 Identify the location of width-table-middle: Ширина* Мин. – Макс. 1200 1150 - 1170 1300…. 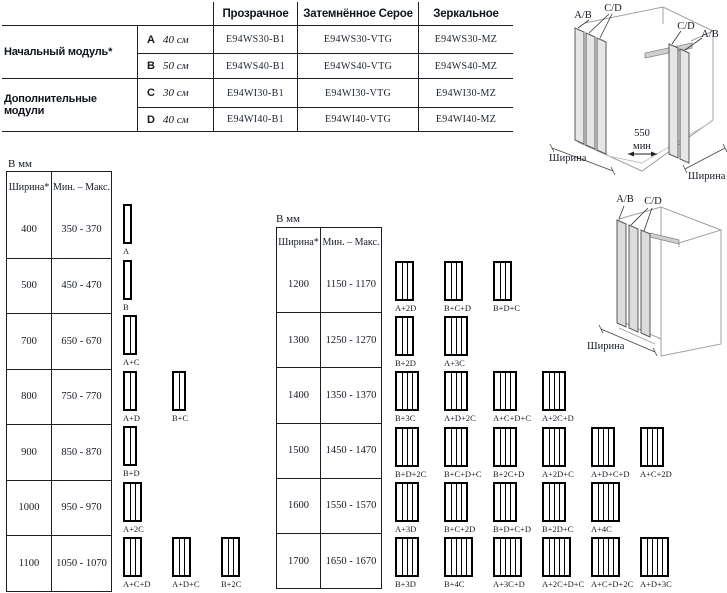
(329, 408).